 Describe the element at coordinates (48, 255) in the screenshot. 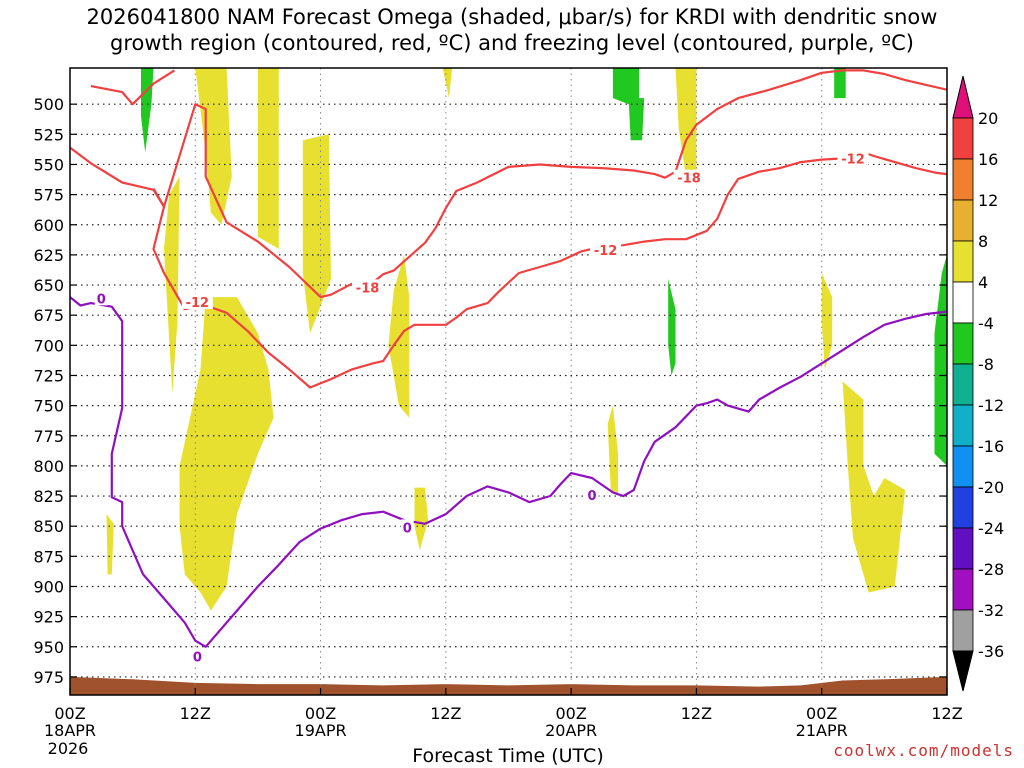

I see `y-tick-label-625: 625` at that location.